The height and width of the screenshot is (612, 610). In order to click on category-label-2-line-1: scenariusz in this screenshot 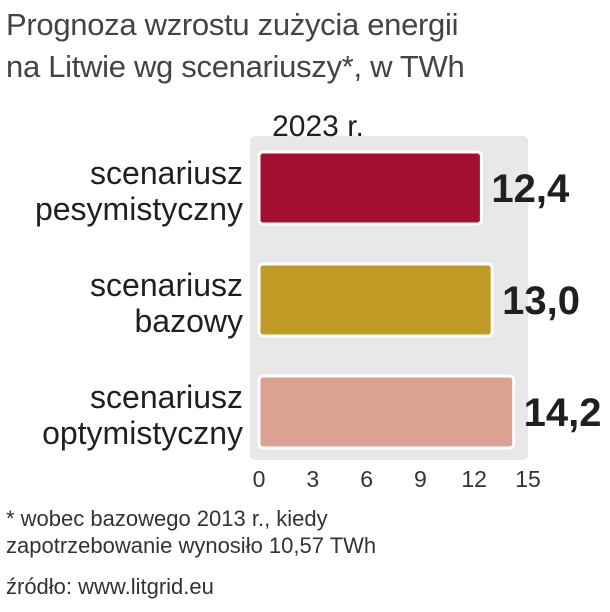, I will do `click(166, 397)`.